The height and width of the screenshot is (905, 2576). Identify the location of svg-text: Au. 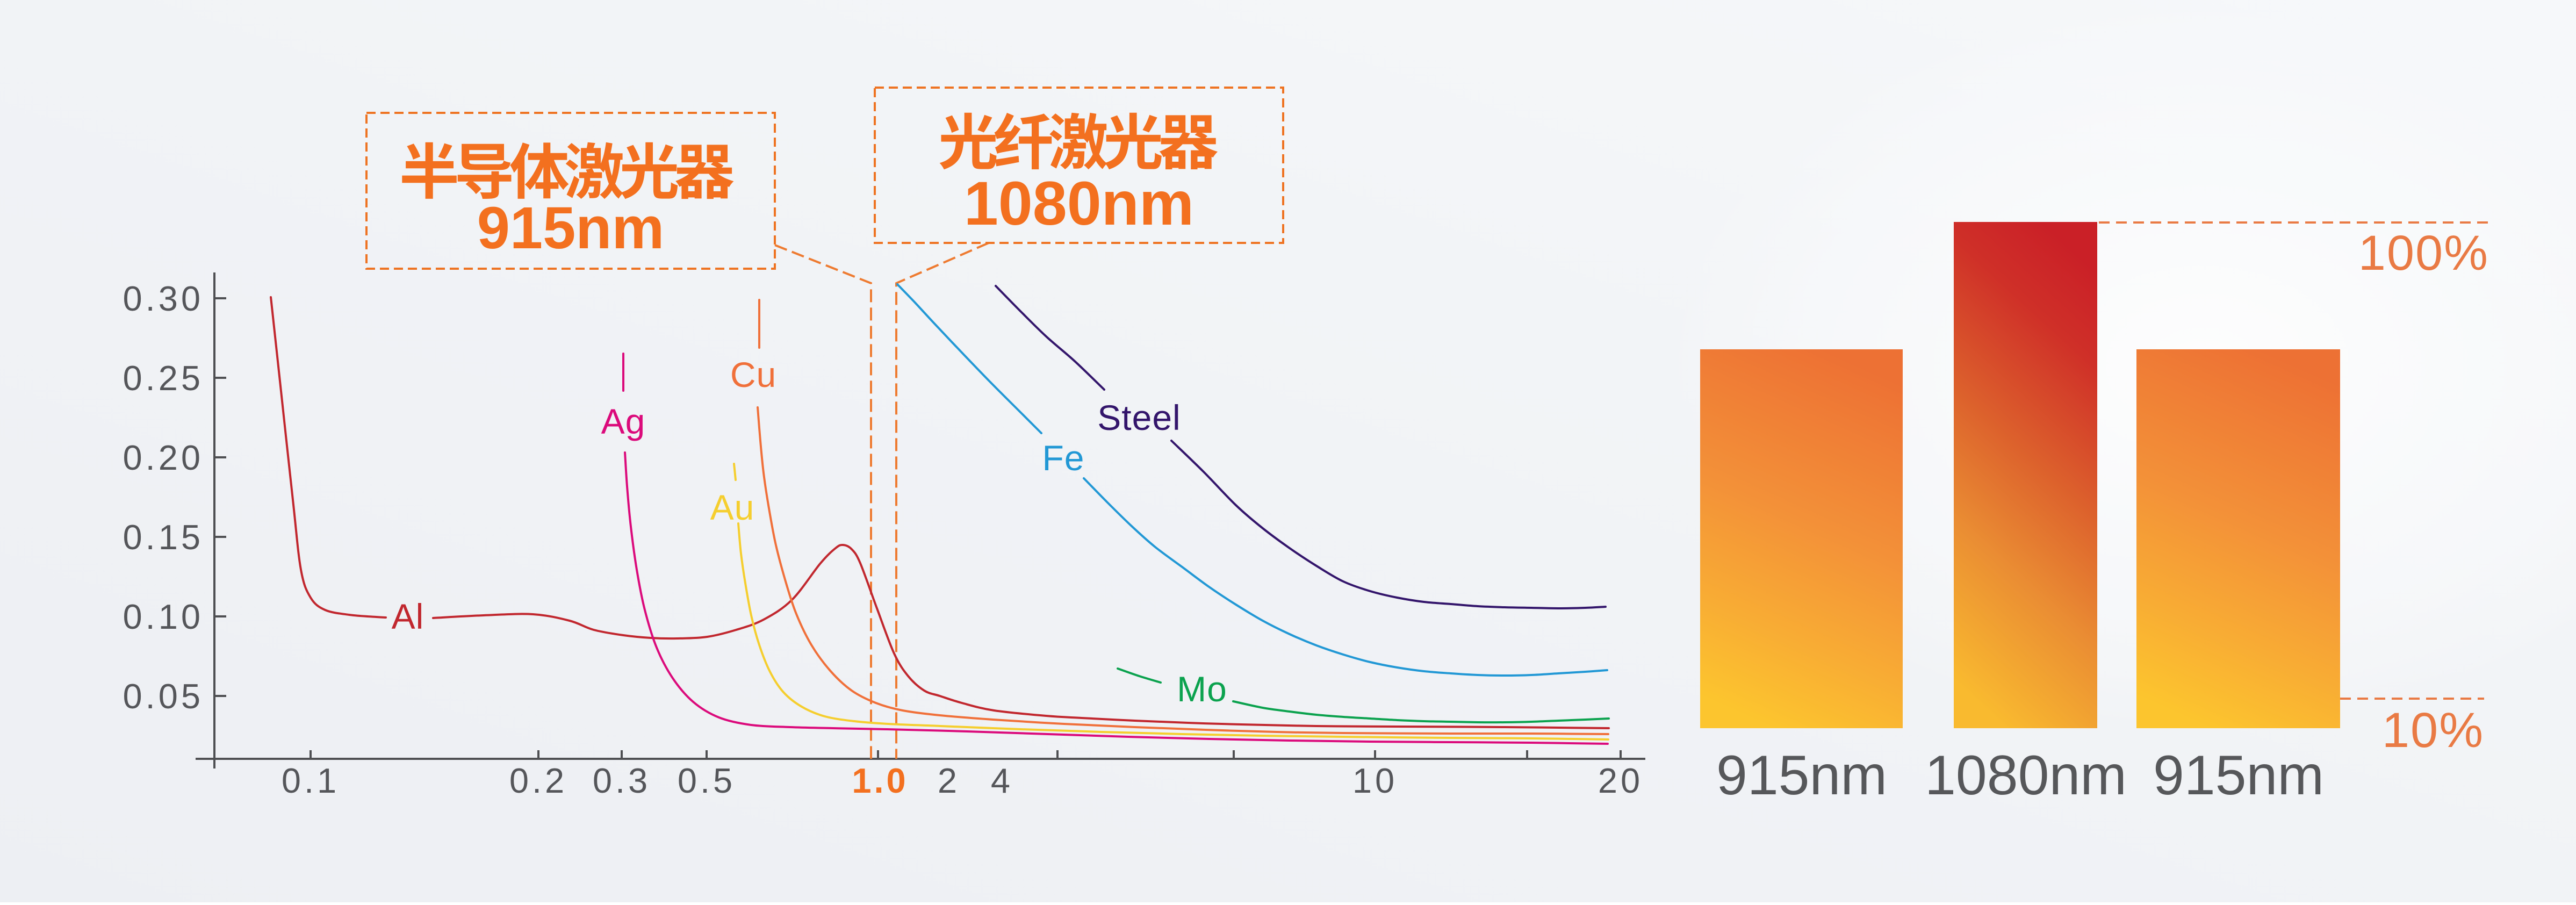
(732, 507).